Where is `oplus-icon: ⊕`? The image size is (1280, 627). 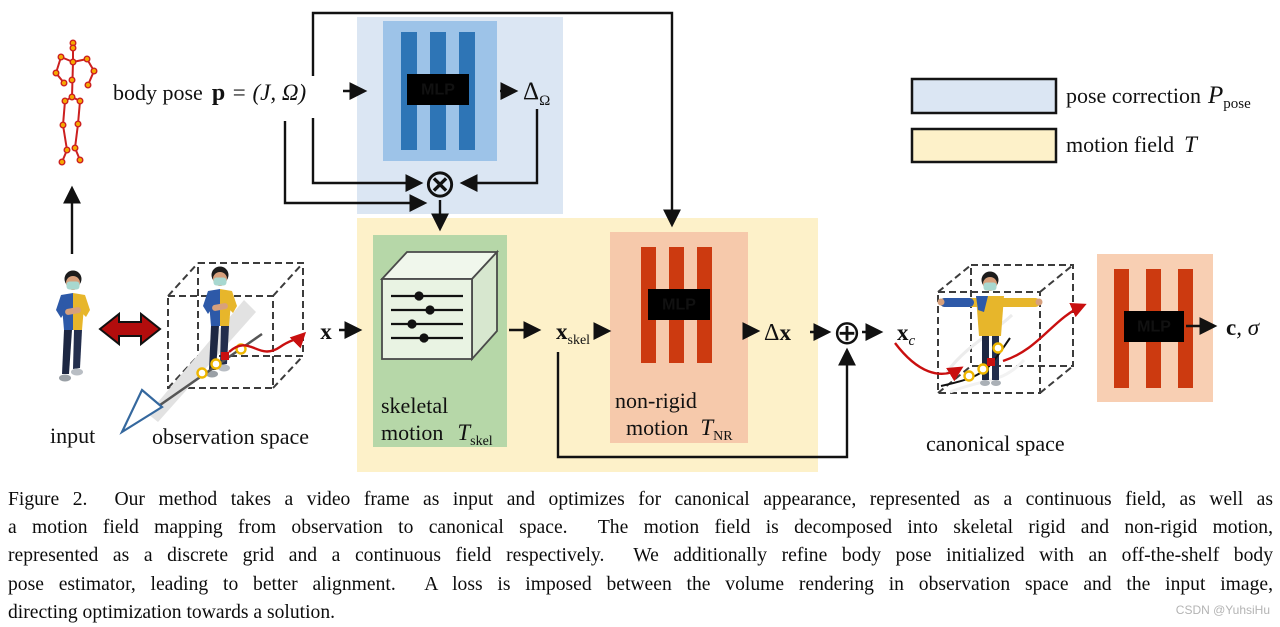 oplus-icon: ⊕ is located at coordinates (847, 333).